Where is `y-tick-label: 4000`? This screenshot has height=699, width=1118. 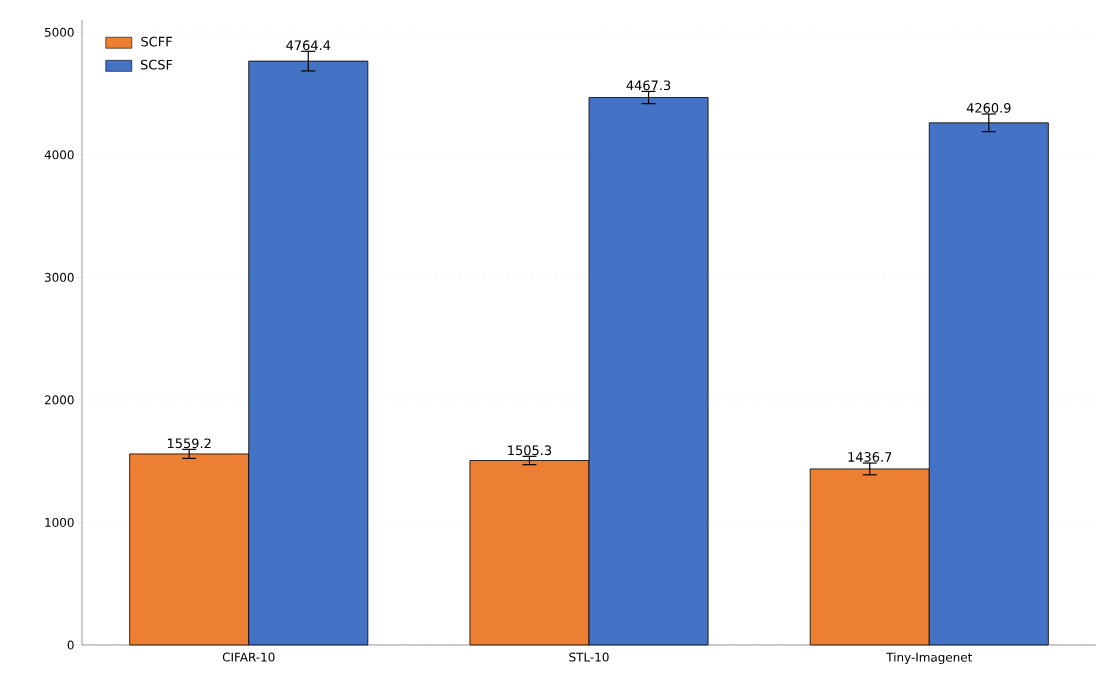 y-tick-label: 4000 is located at coordinates (59, 155).